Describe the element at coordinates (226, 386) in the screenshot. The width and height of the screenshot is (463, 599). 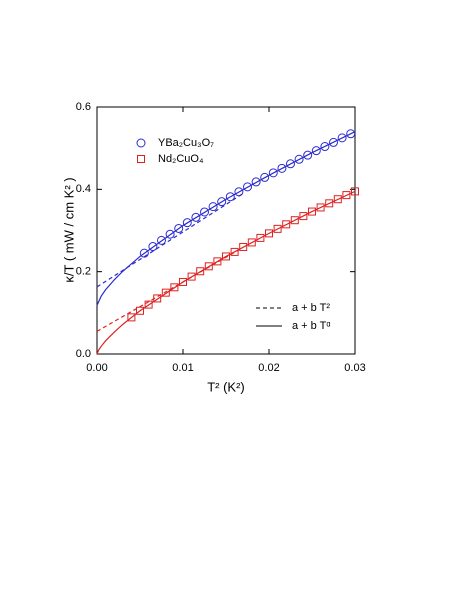
I see `x-axis-title: T² (K²)` at that location.